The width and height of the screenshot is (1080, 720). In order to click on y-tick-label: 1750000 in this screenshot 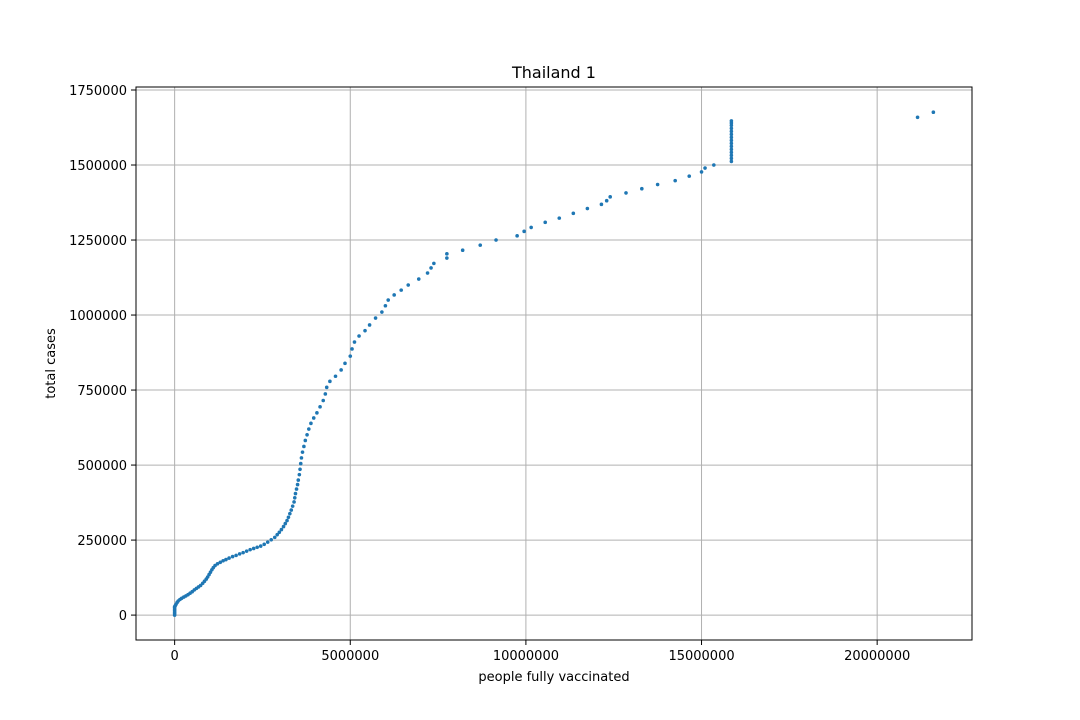, I will do `click(98, 91)`.